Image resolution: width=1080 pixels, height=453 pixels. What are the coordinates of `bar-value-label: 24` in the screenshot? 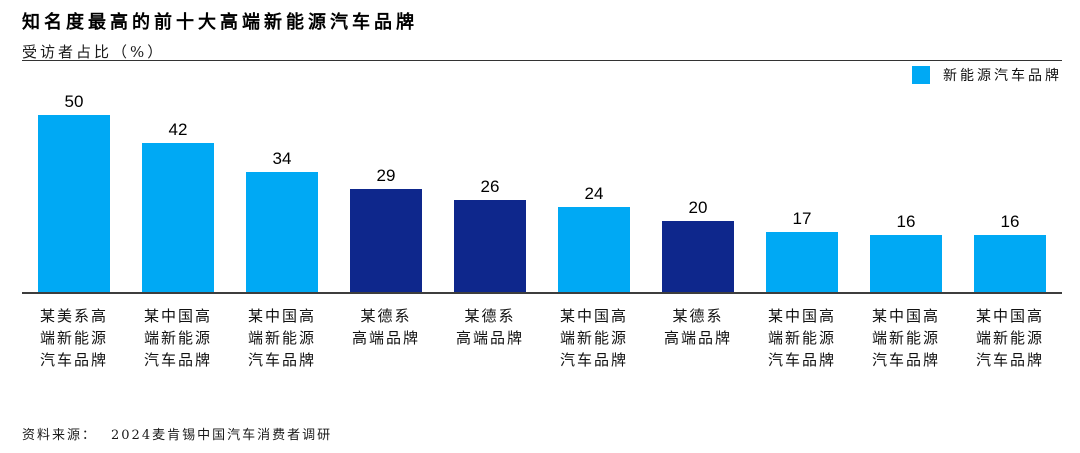 It's located at (594, 193).